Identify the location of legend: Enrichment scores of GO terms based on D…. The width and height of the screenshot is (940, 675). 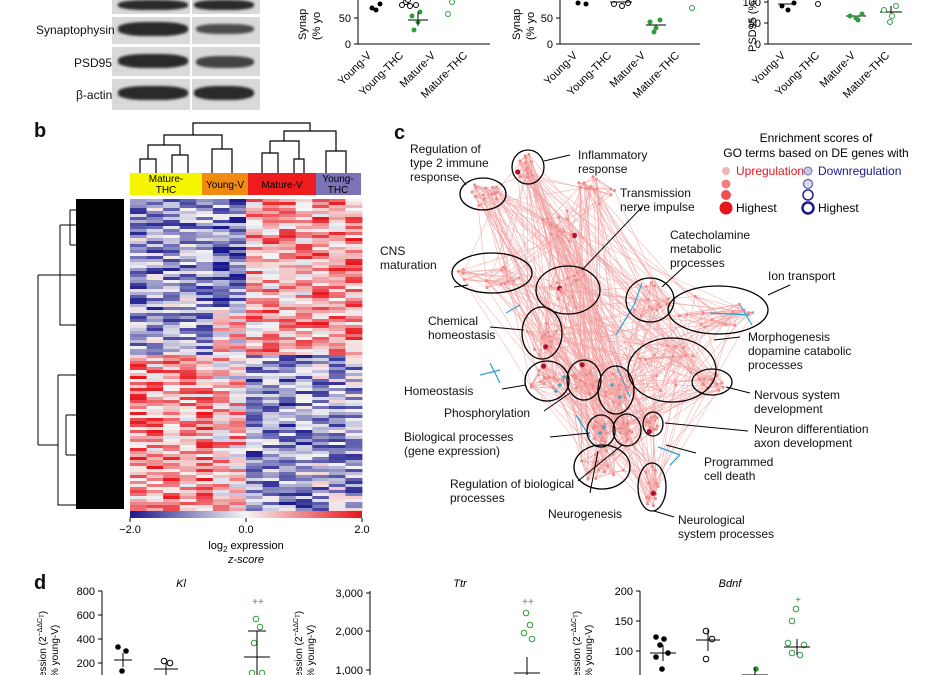
(814, 173).